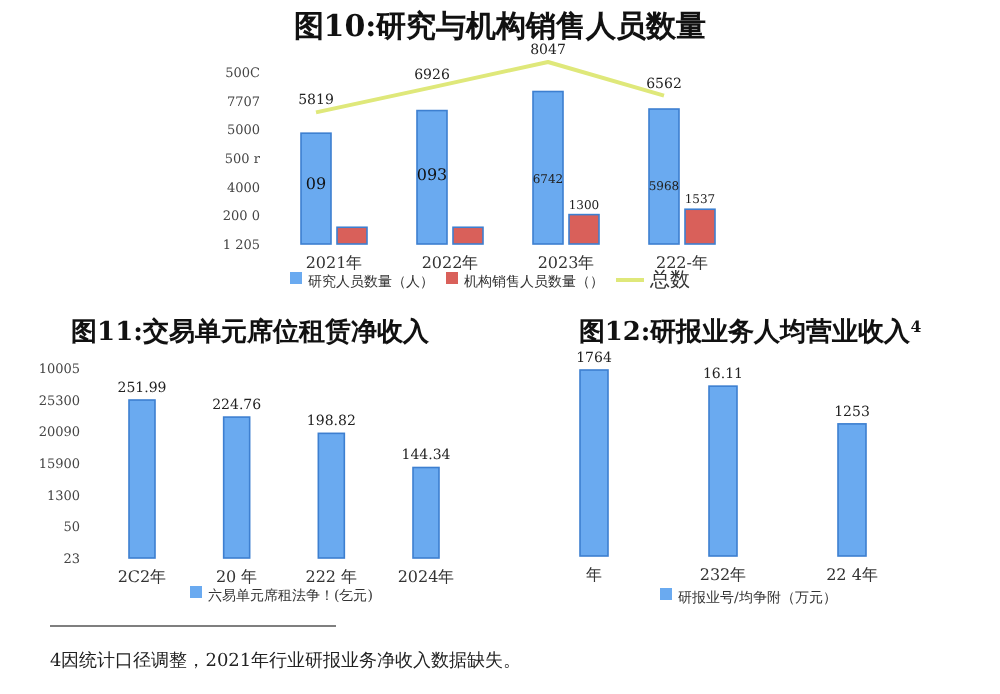 This screenshot has width=1000, height=694. What do you see at coordinates (432, 174) in the screenshot?
I see `annotation: 093` at bounding box center [432, 174].